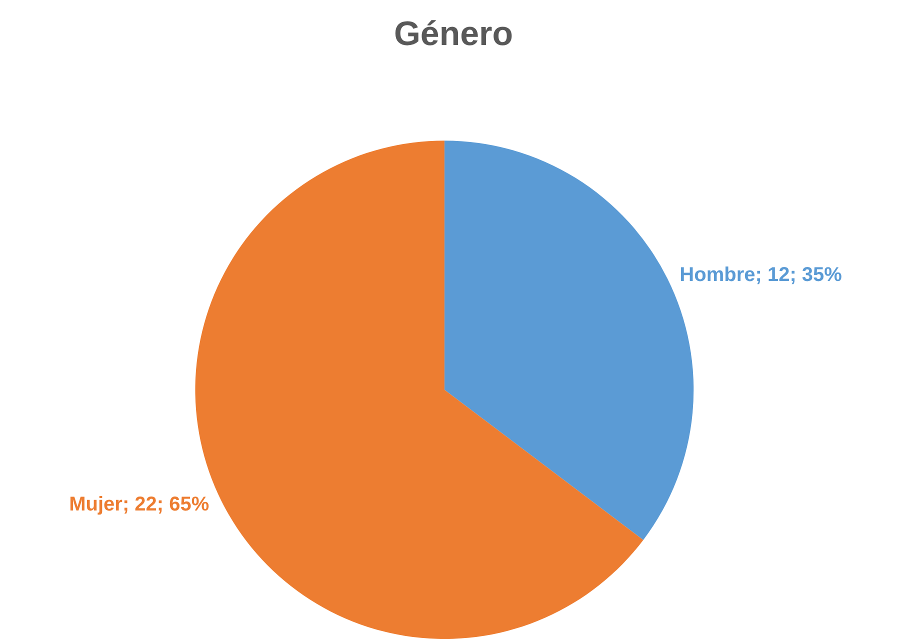 This screenshot has height=639, width=907. Describe the element at coordinates (761, 275) in the screenshot. I see `slice-label: Hombre; 12; 35%` at that location.